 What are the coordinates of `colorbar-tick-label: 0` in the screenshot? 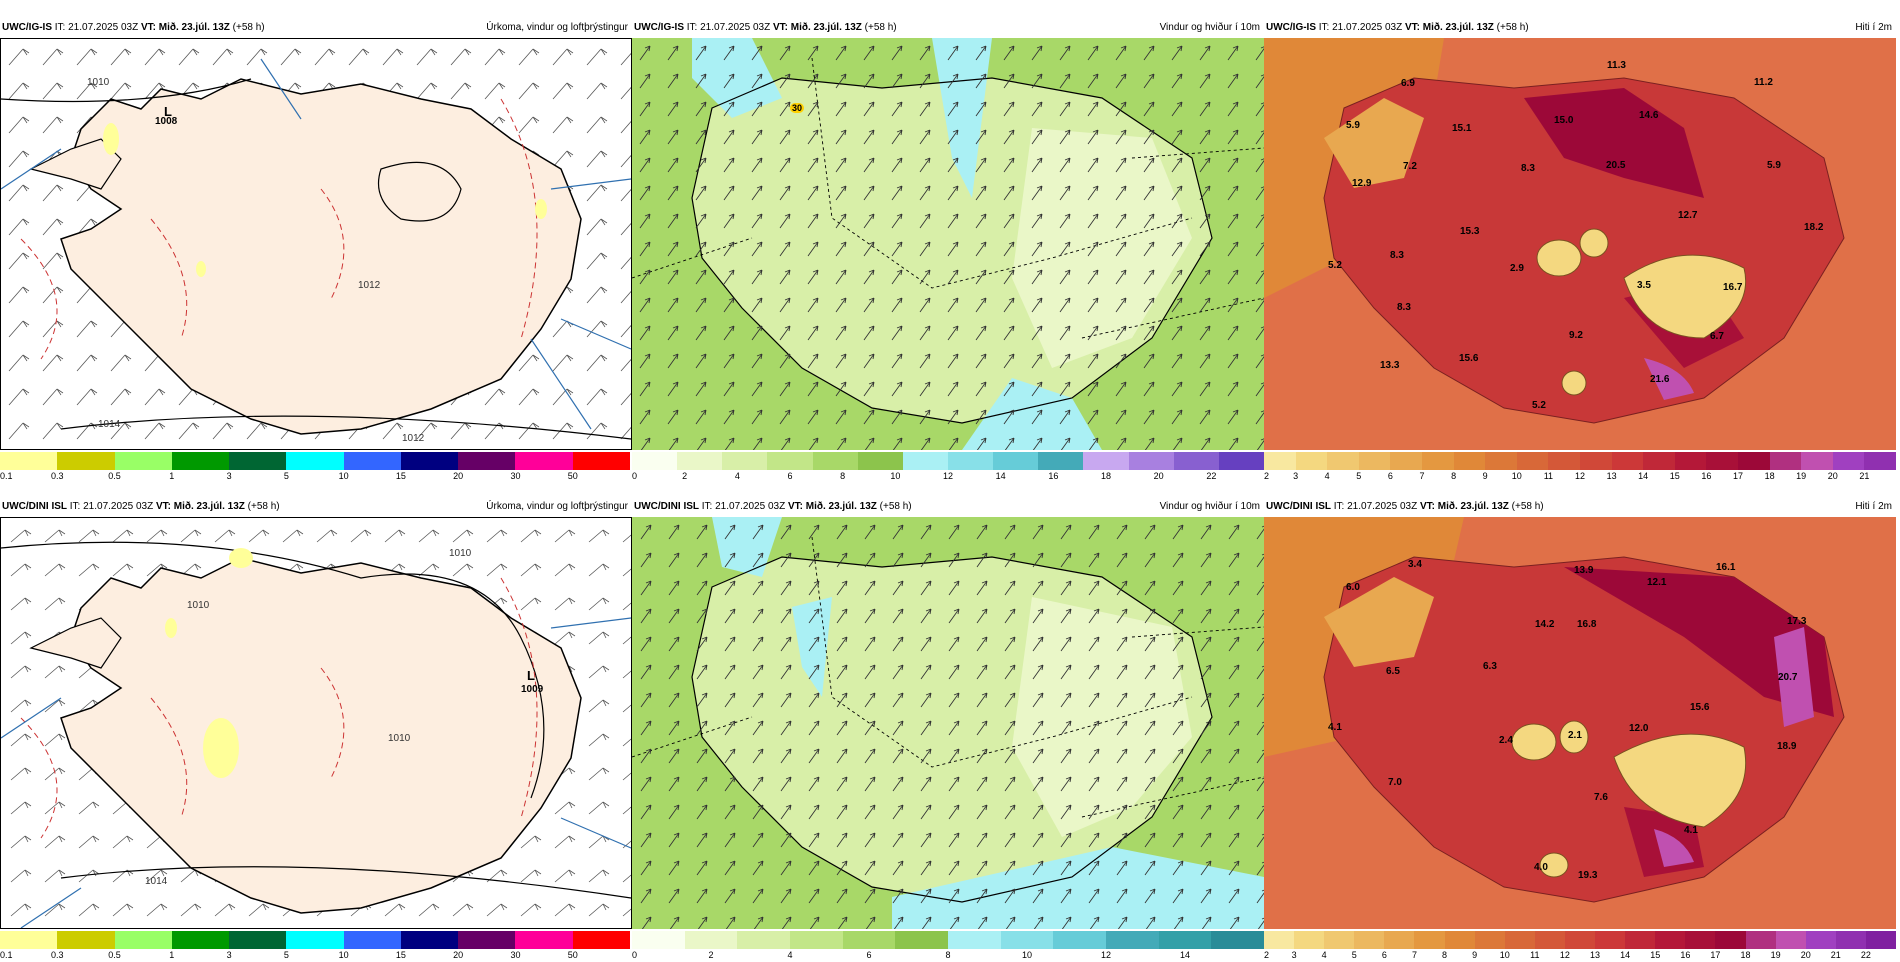 It's located at (635, 955).